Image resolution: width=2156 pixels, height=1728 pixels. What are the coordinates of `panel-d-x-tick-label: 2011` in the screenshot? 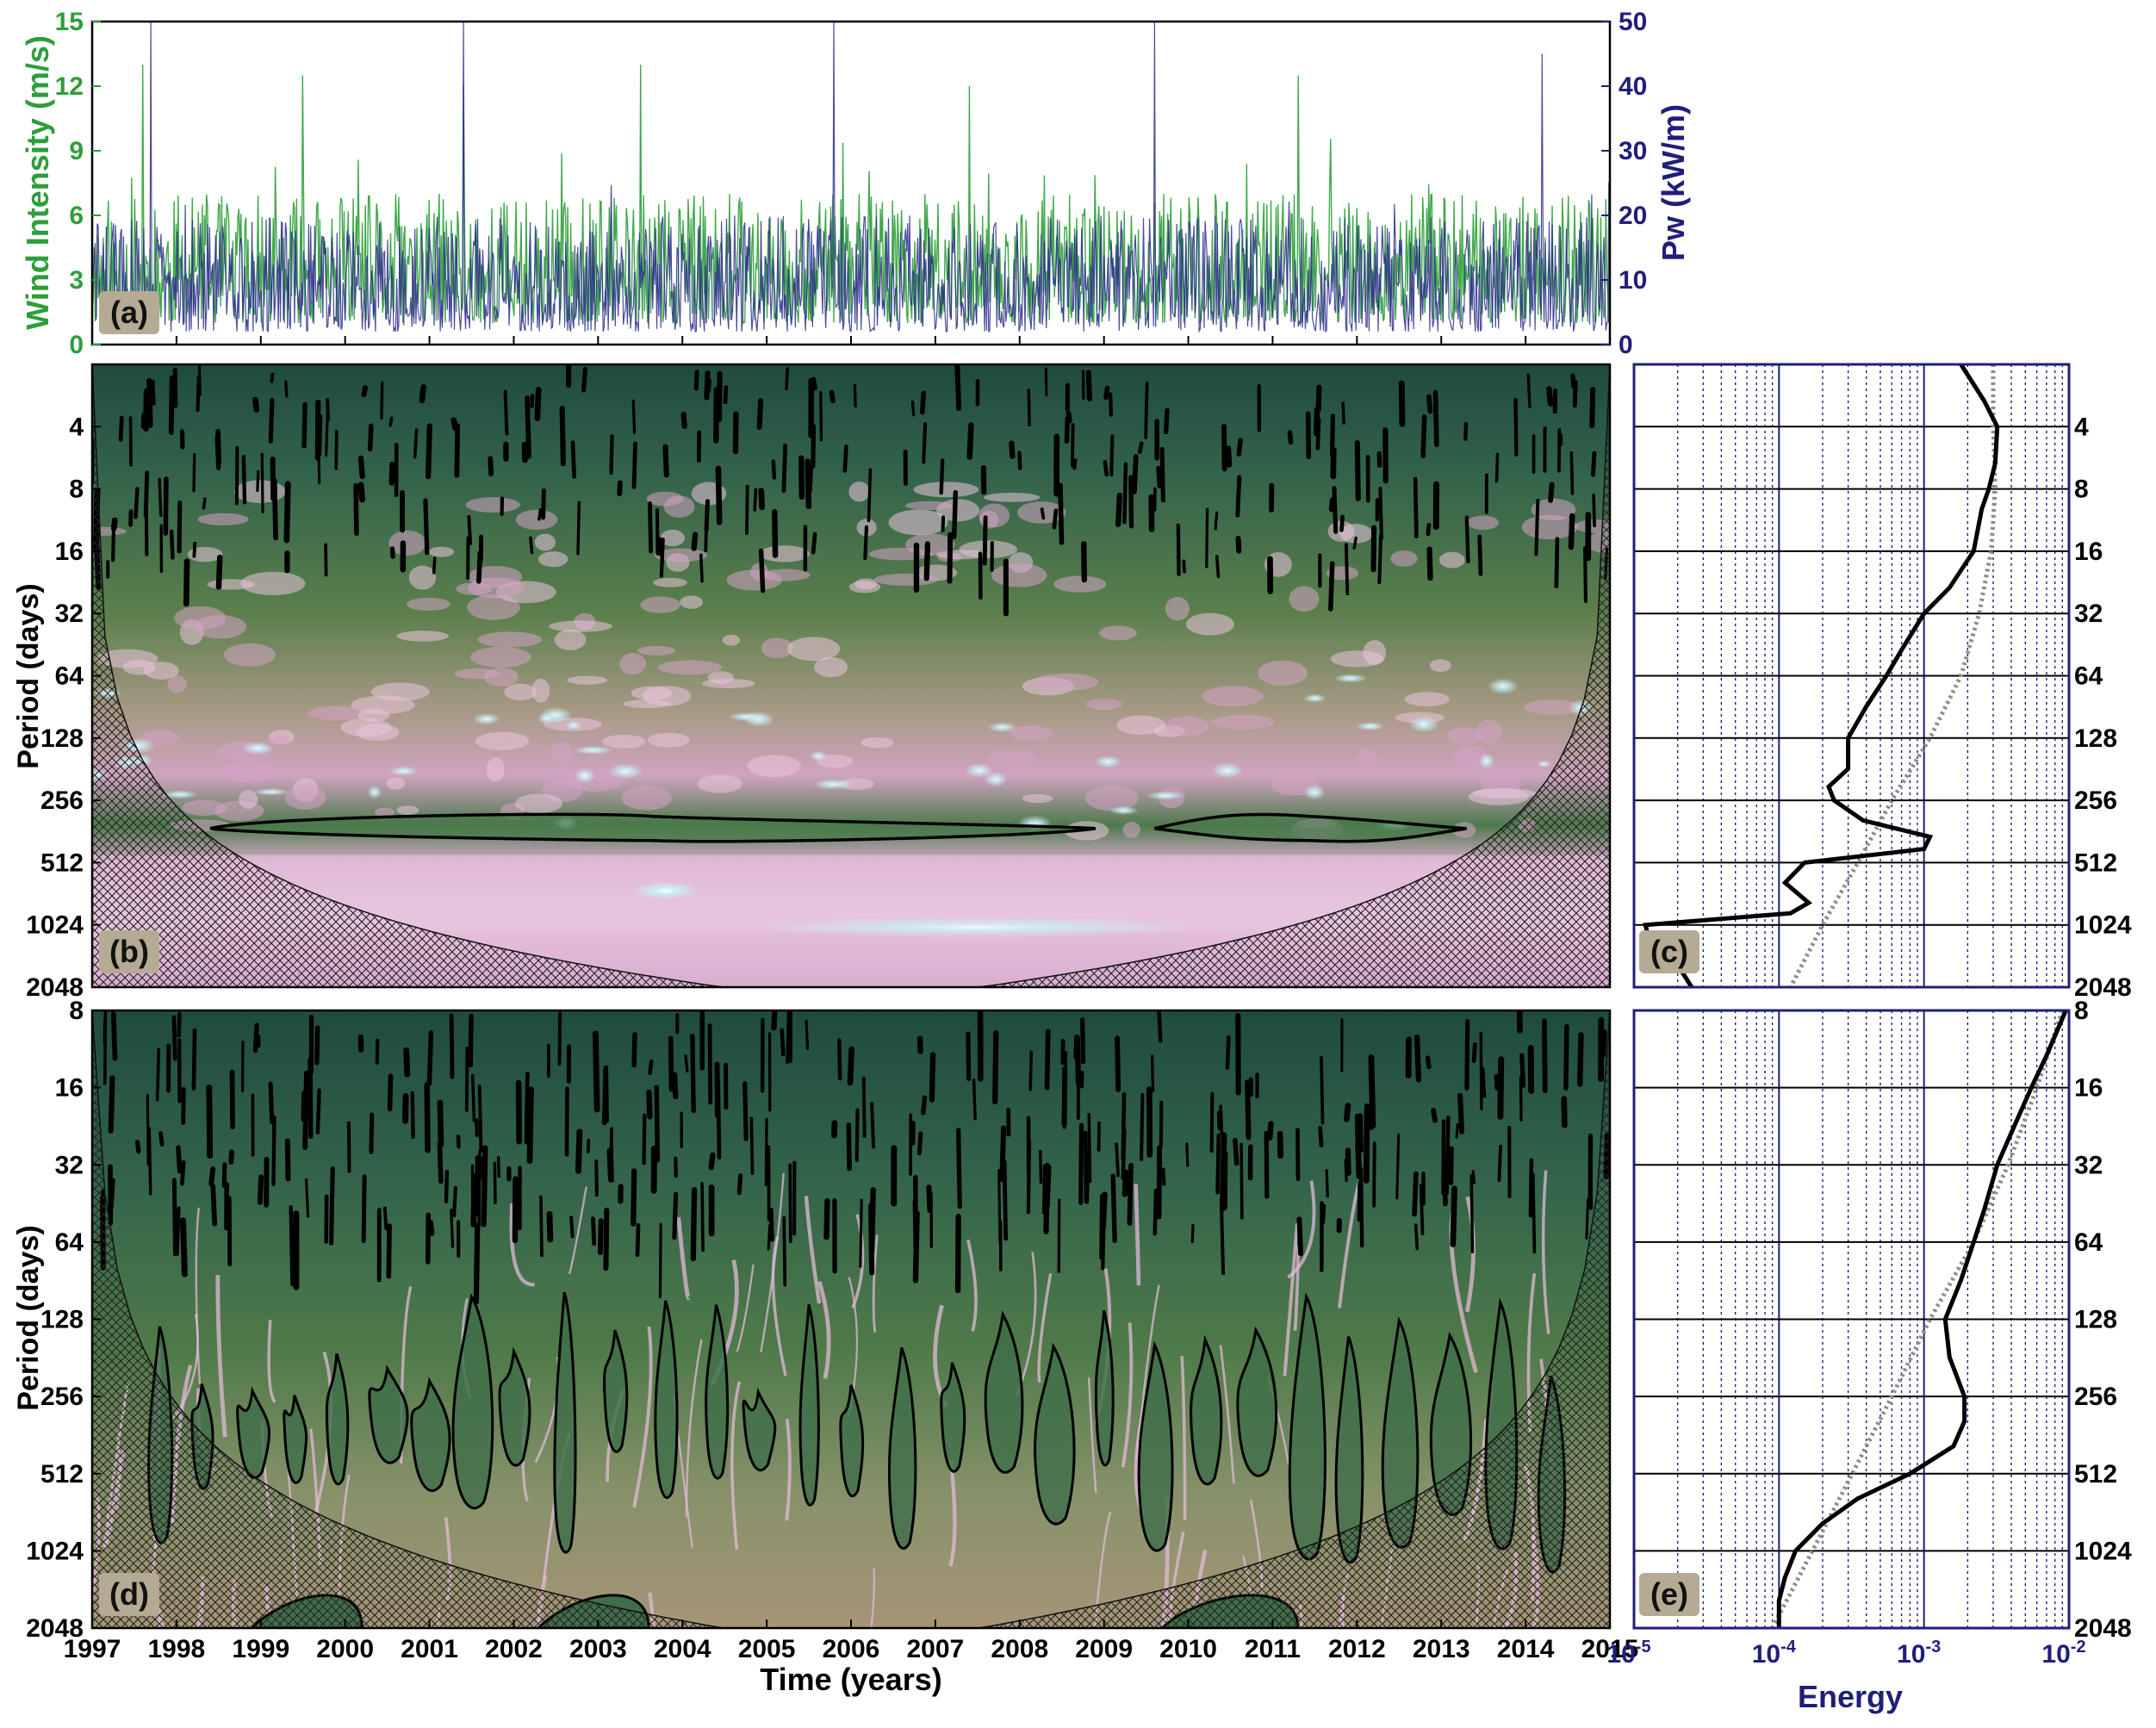 It's located at (1273, 1649).